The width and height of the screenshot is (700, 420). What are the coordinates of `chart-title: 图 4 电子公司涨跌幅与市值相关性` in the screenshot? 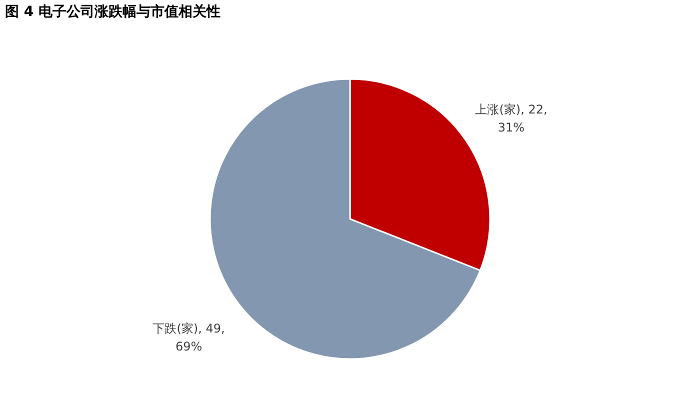 It's located at (112, 11).